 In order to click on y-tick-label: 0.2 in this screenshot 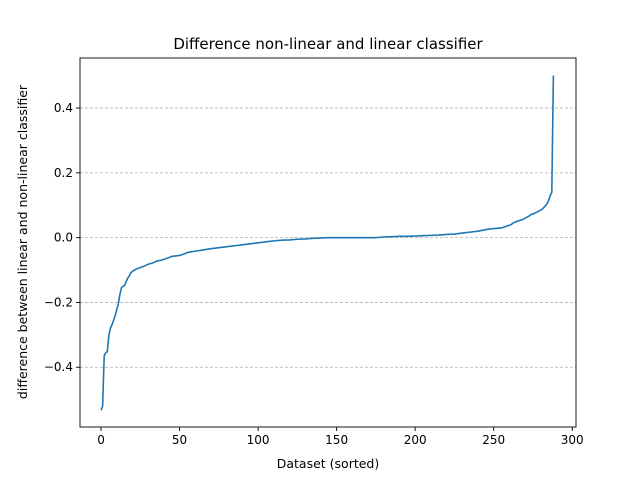, I will do `click(63, 173)`.